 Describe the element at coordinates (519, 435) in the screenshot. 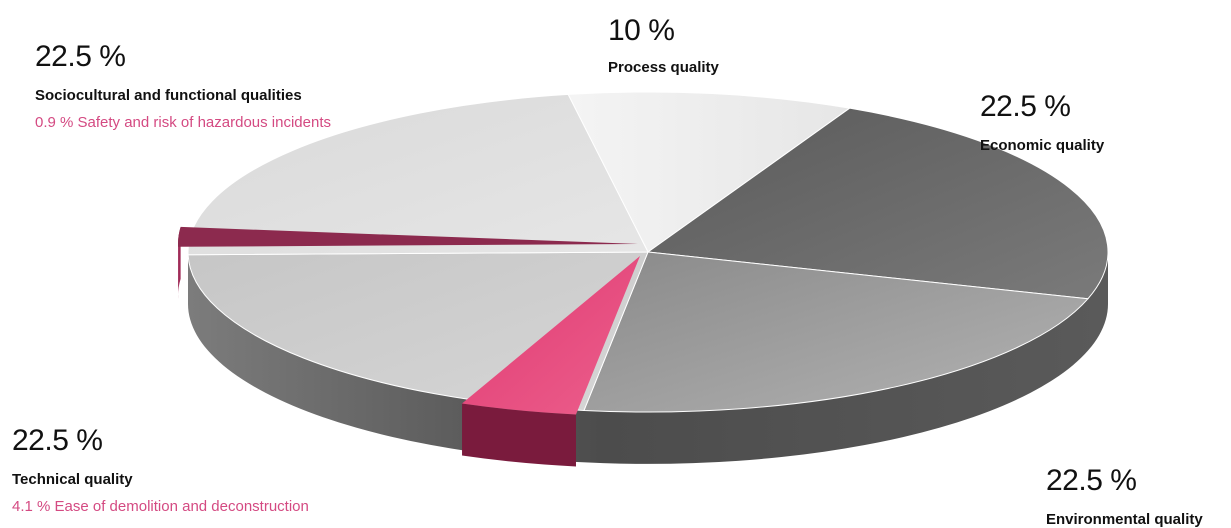

I see `wedge-demolition-side` at that location.